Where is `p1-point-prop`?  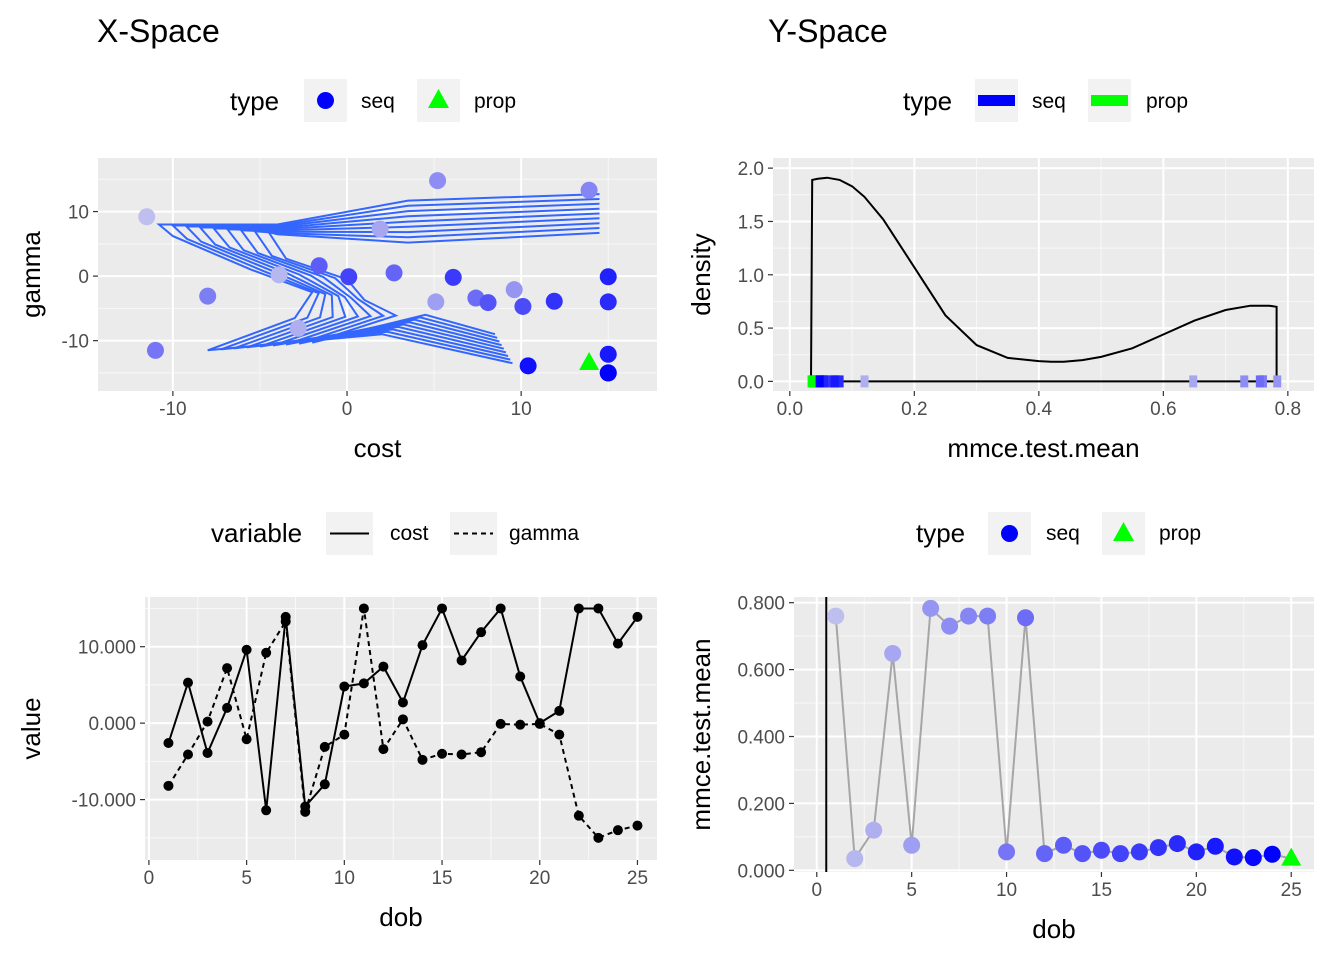
p1-point-prop is located at coordinates (589, 360).